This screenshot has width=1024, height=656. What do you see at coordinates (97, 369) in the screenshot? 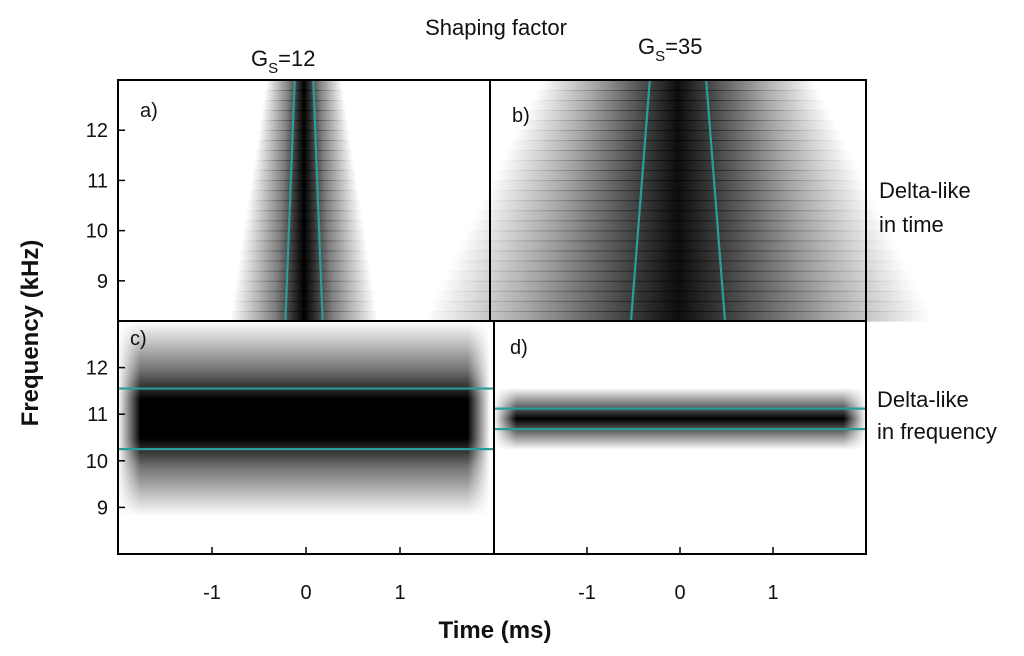
I see `ytick-label-c: 12` at bounding box center [97, 369].